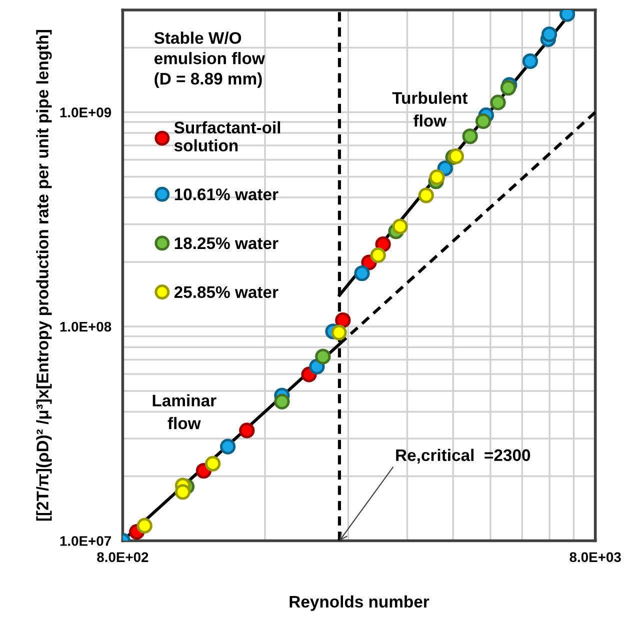 Image resolution: width=626 pixels, height=623 pixels. What do you see at coordinates (86, 327) in the screenshot?
I see `y-tick-label: 1.0E+08` at bounding box center [86, 327].